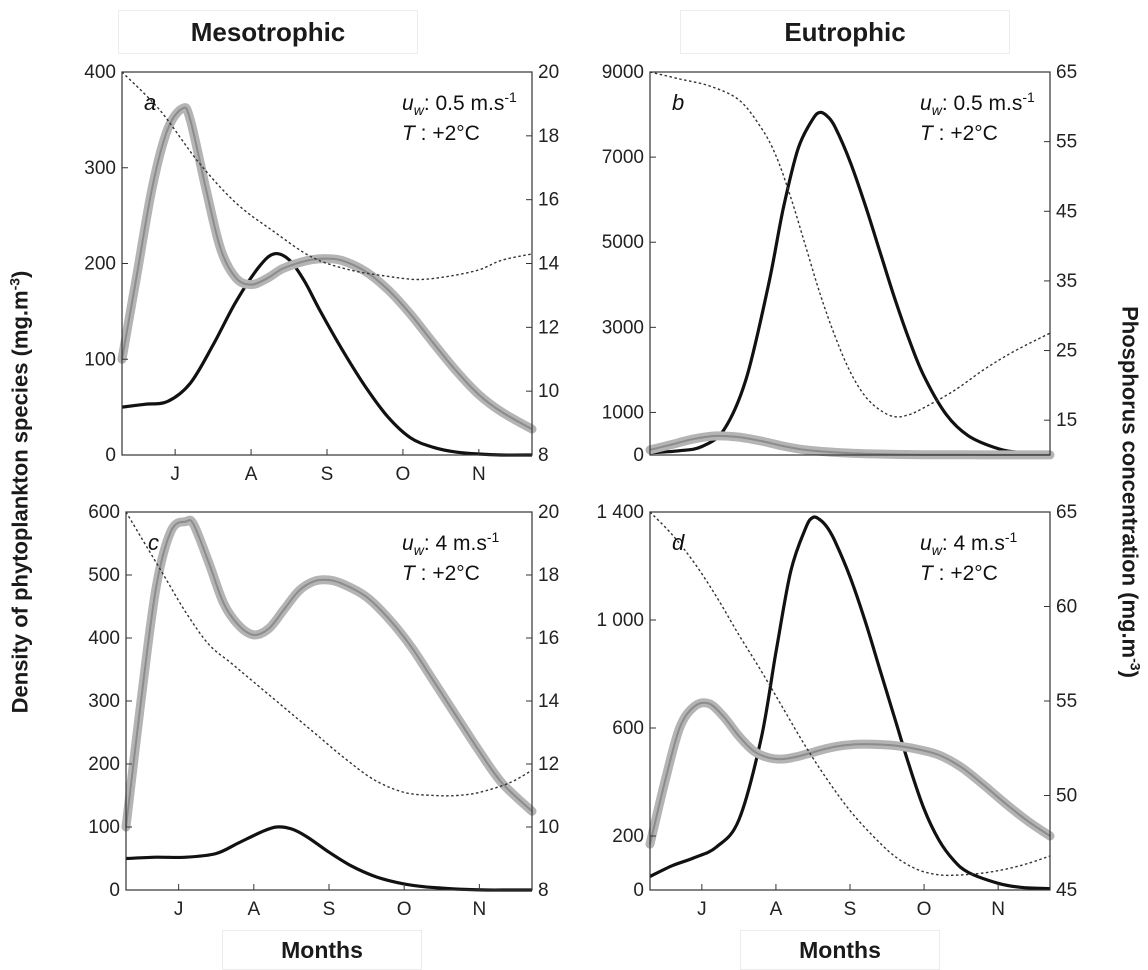 The image size is (1148, 970). What do you see at coordinates (268, 32) in the screenshot?
I see `column-title-mesotrophic: Mesotrophic` at bounding box center [268, 32].